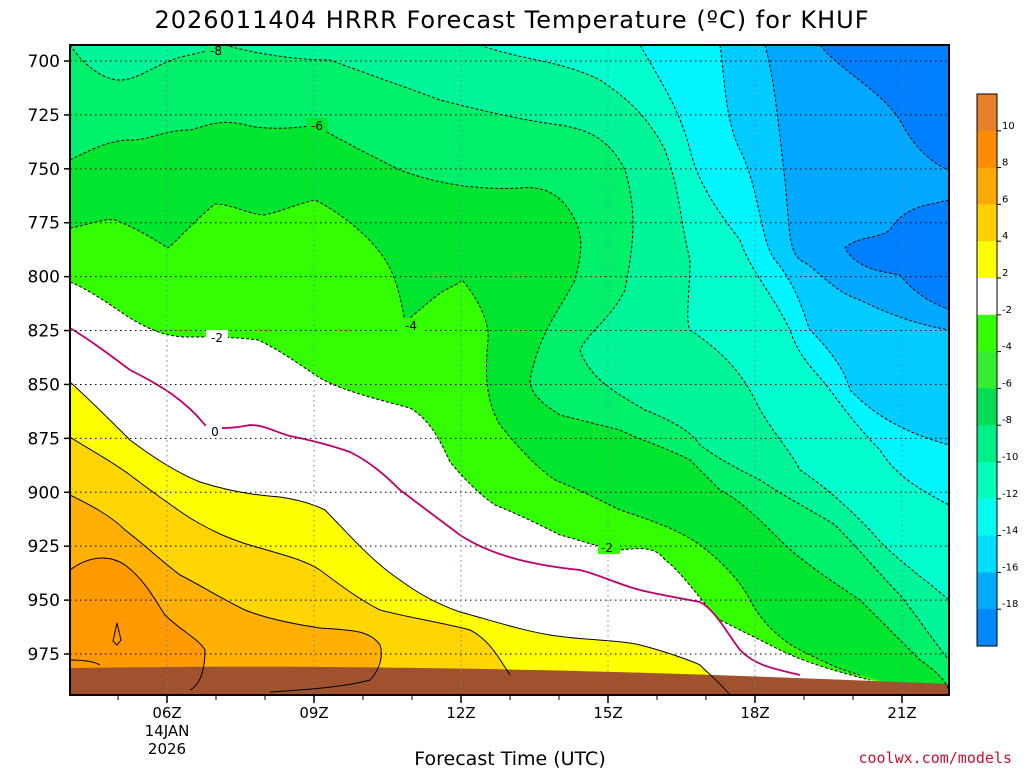  I want to click on colorbar-label: -12, so click(1010, 494).